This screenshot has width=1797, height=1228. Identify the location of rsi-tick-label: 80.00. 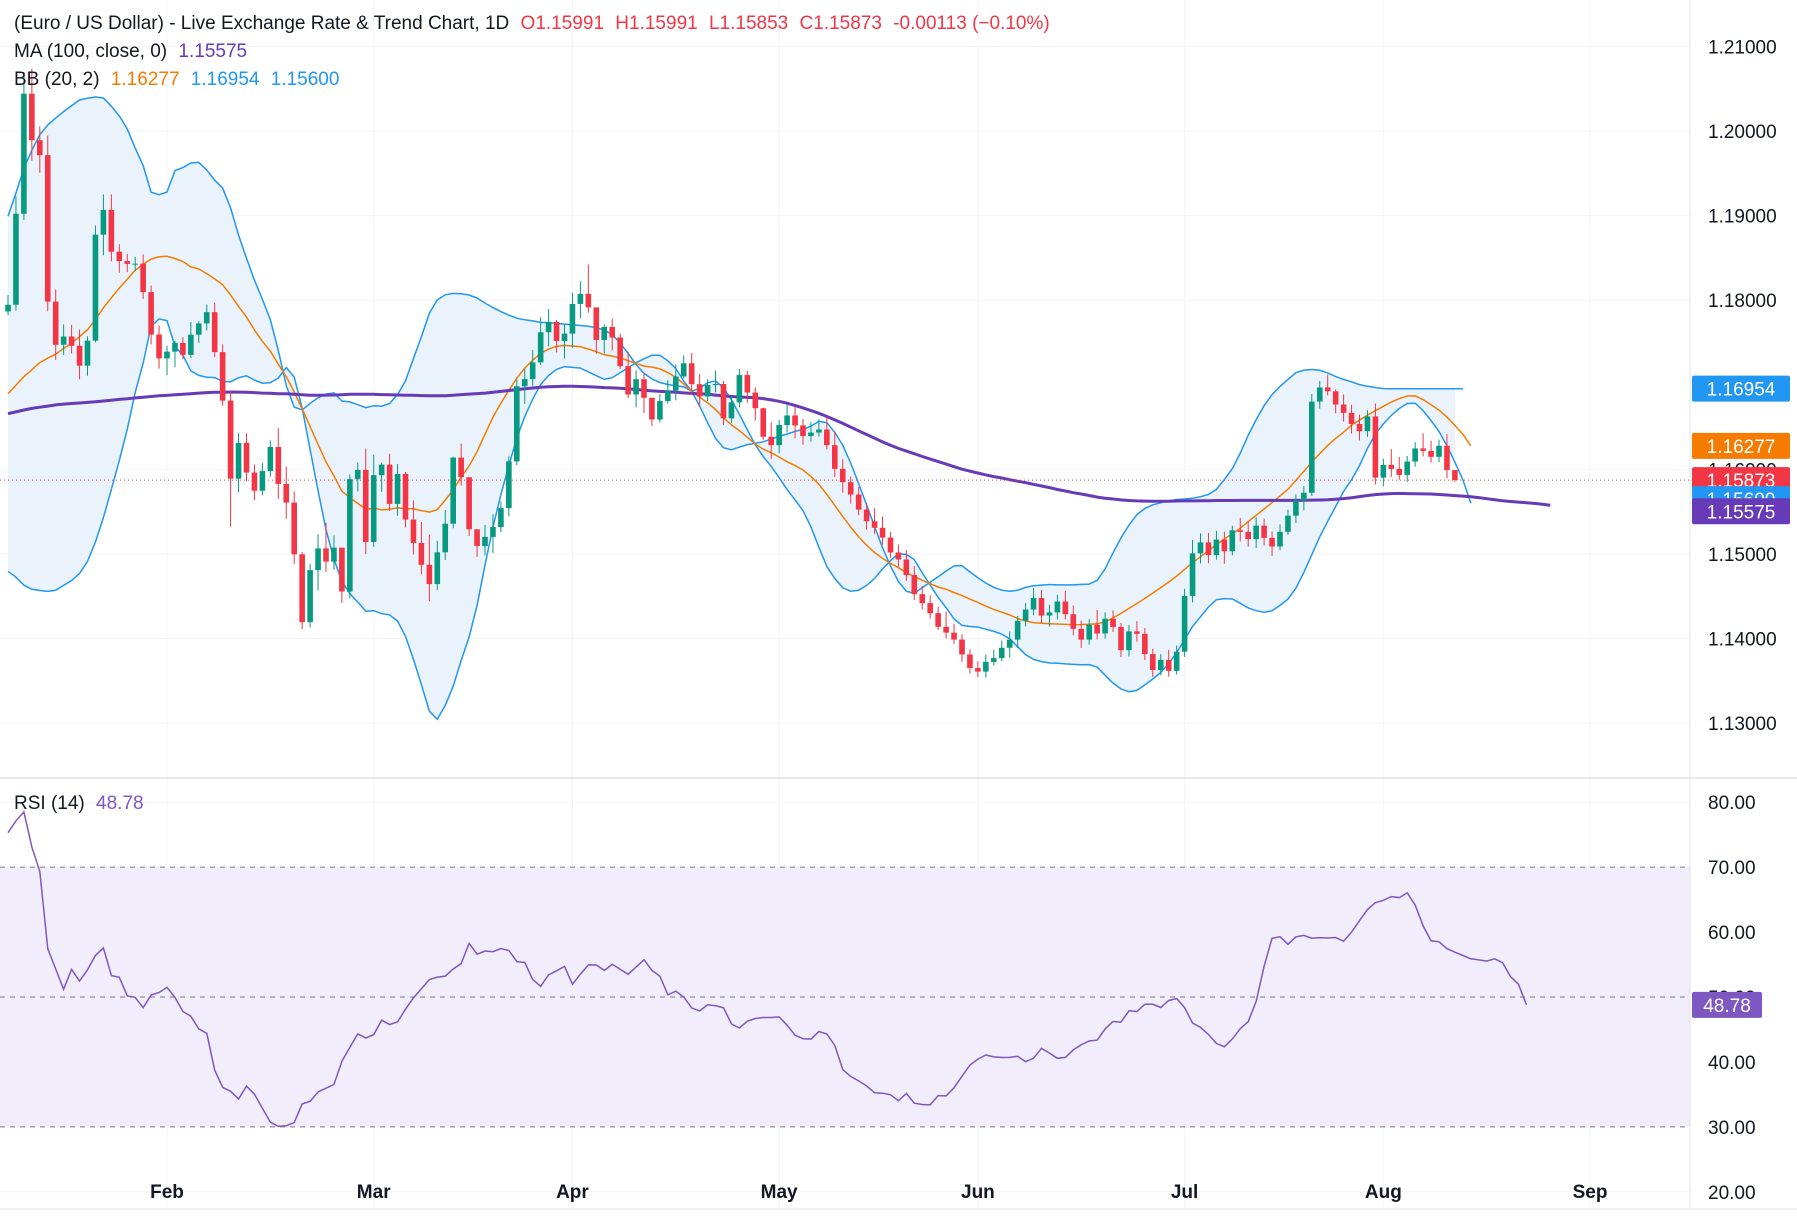
(1732, 803).